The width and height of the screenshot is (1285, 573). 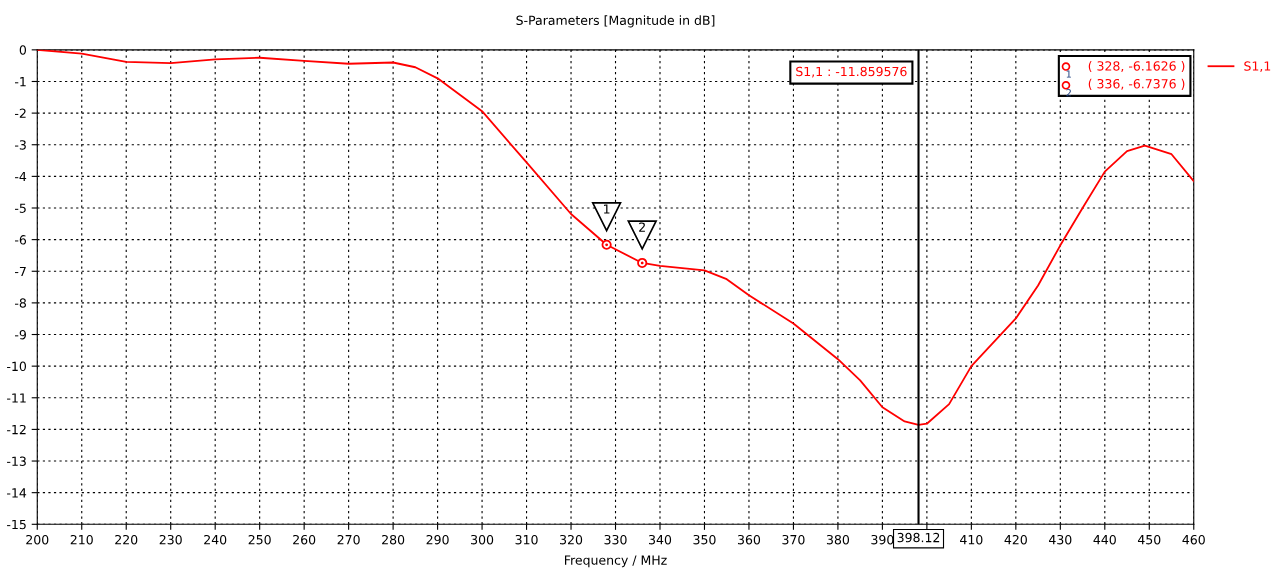 I want to click on text: 2, so click(x=1068, y=93).